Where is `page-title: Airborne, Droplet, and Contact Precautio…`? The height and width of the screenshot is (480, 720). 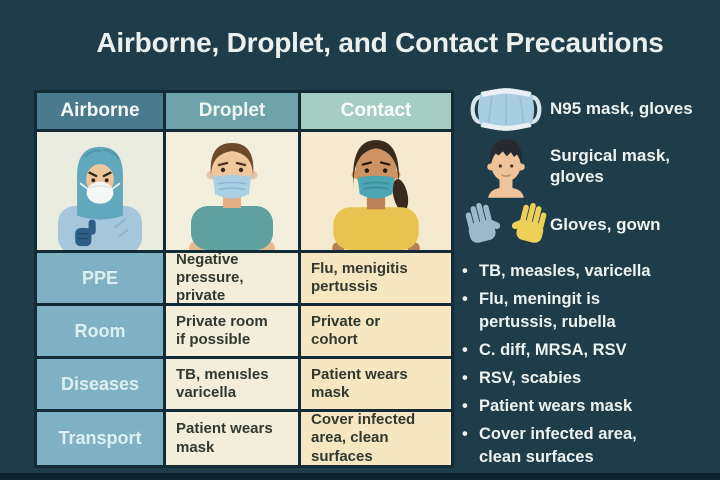 page-title: Airborne, Droplet, and Contact Precautio… is located at coordinates (380, 42).